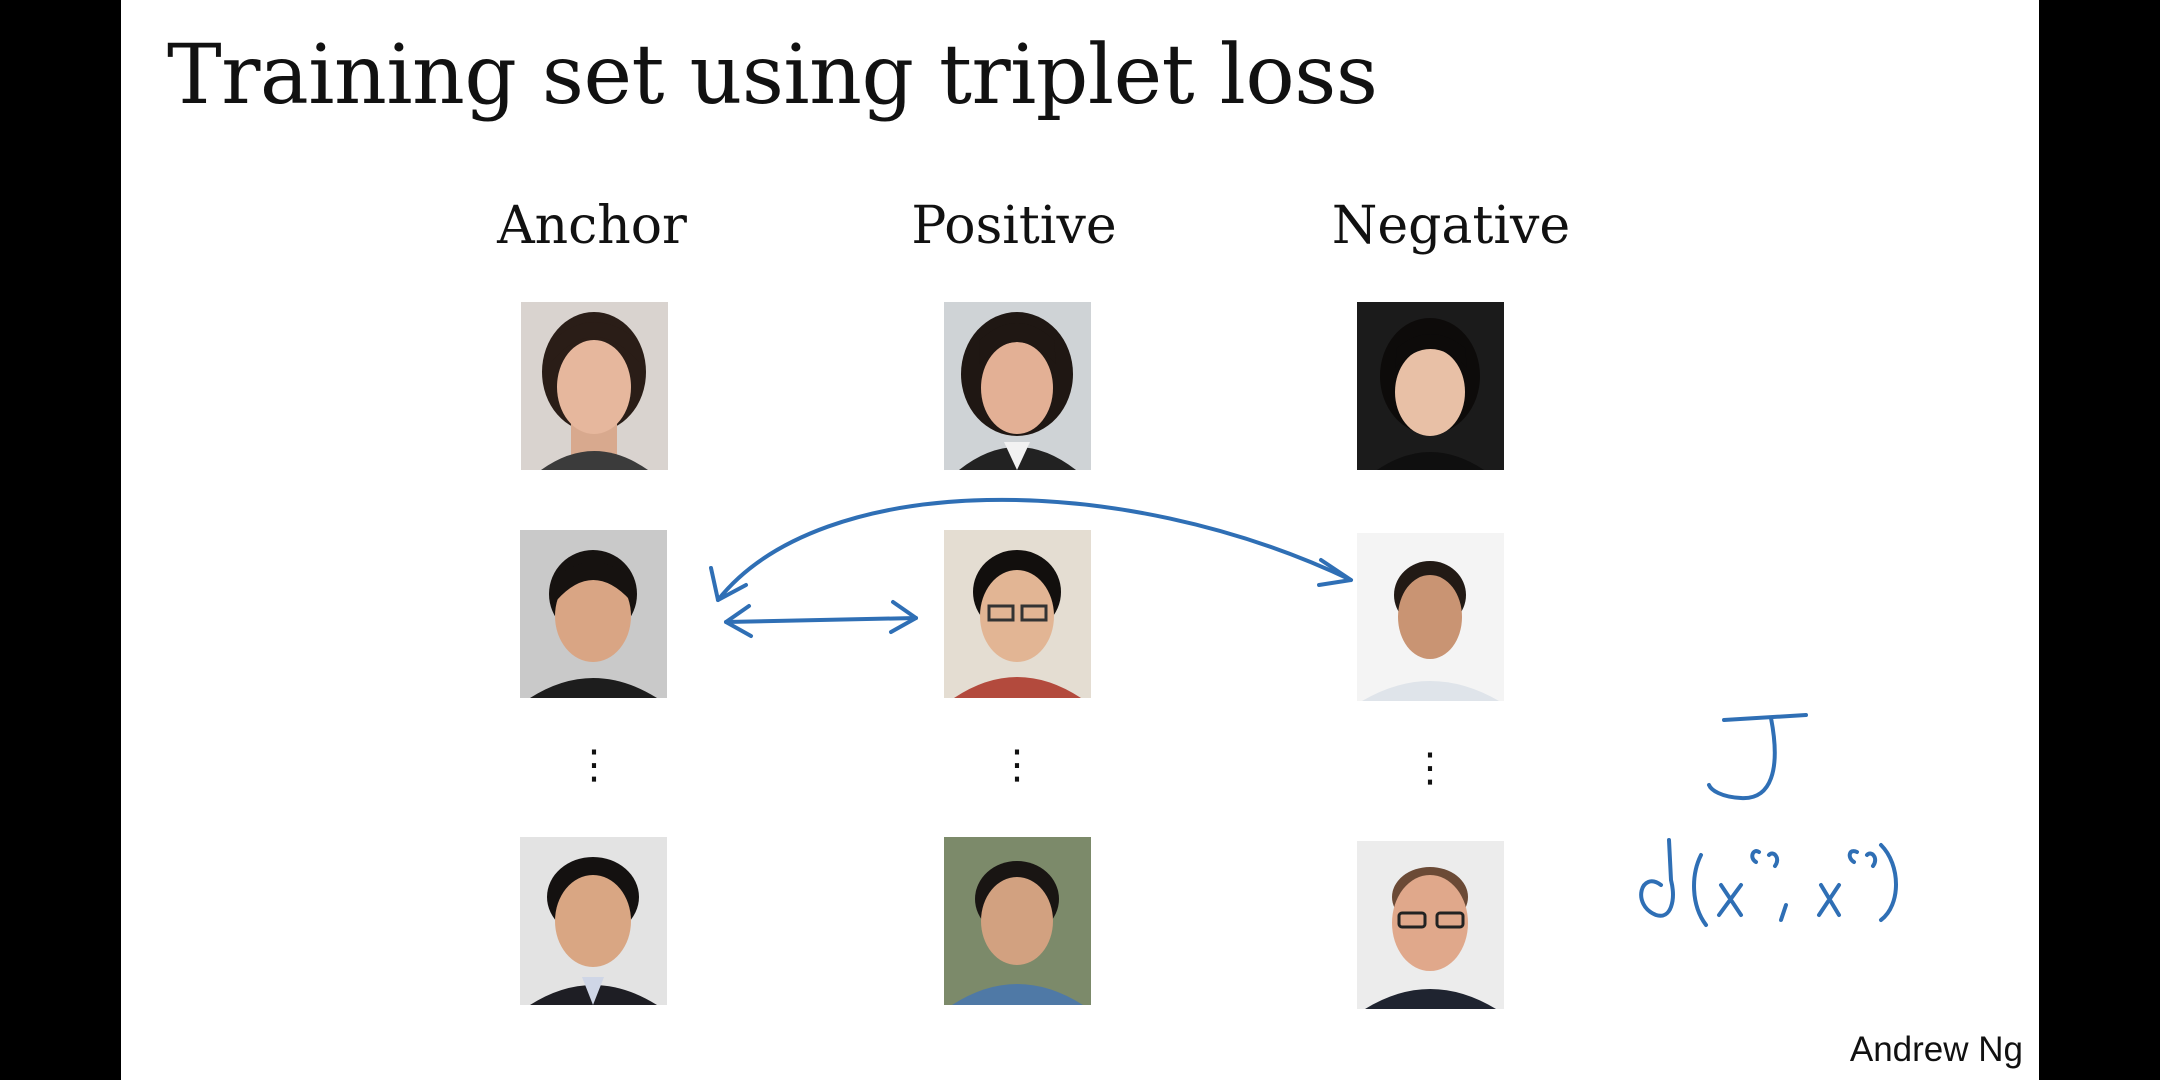 The width and height of the screenshot is (2160, 1080). I want to click on double-arrow-head-anchor, so click(738, 621).